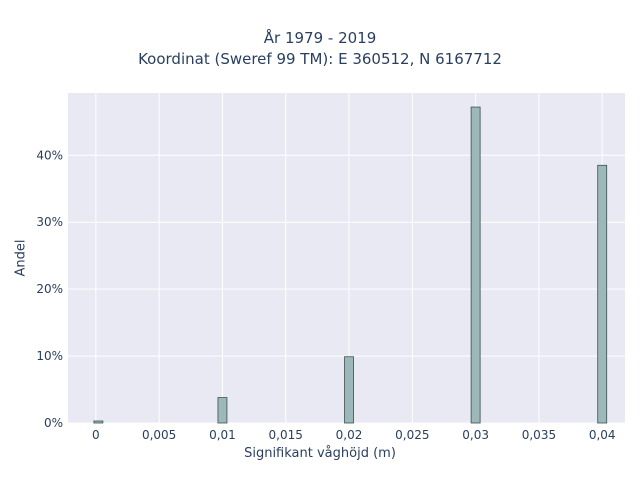  What do you see at coordinates (96, 435) in the screenshot?
I see `x-tick-label: 0` at bounding box center [96, 435].